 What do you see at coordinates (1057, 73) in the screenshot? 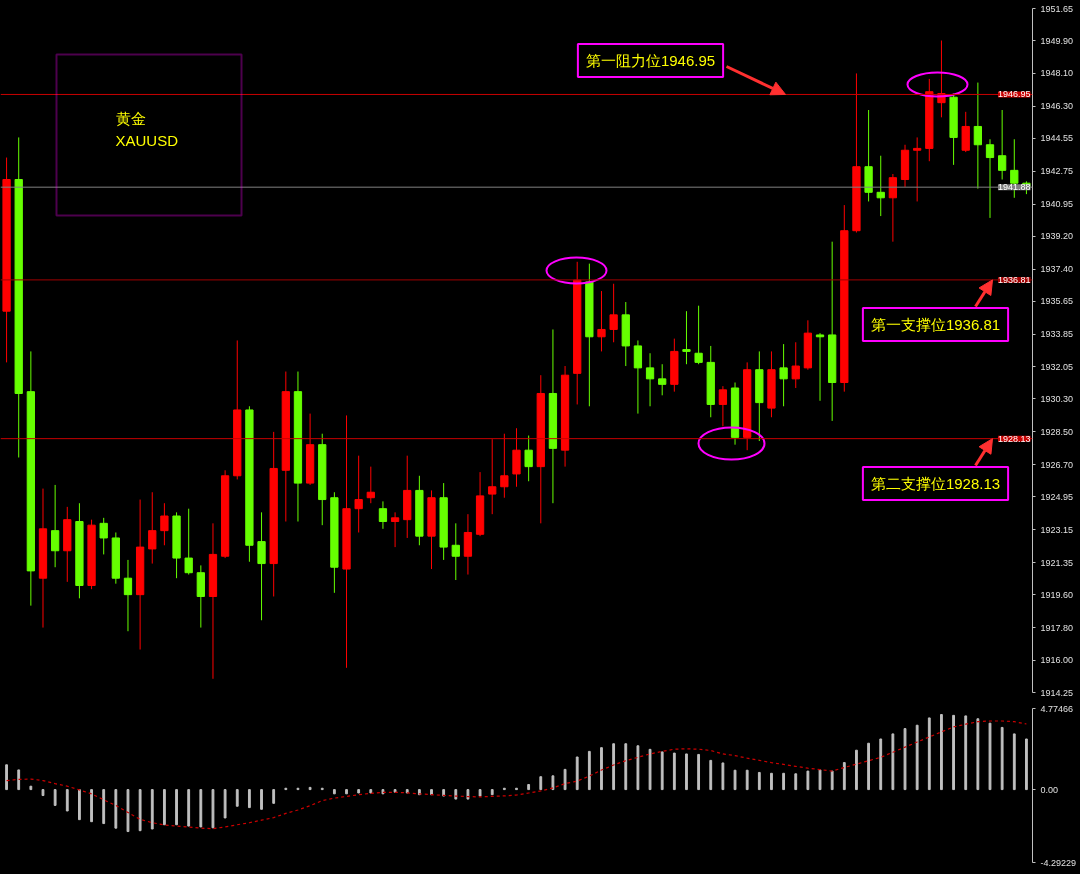
I see `y-tick-label: 1948.10` at bounding box center [1057, 73].